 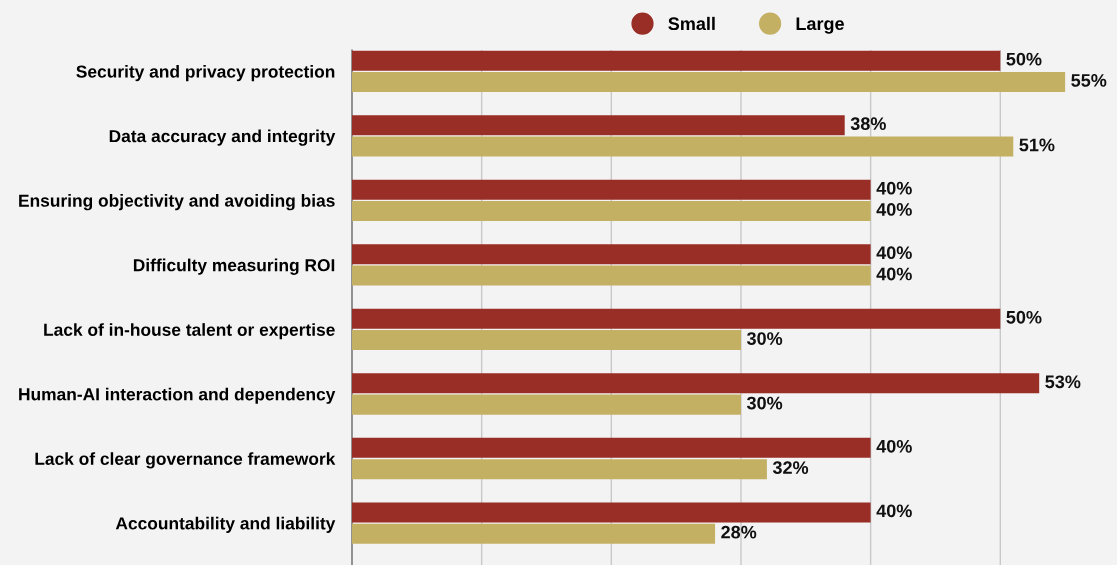 I want to click on data-label: 28%, so click(x=739, y=532).